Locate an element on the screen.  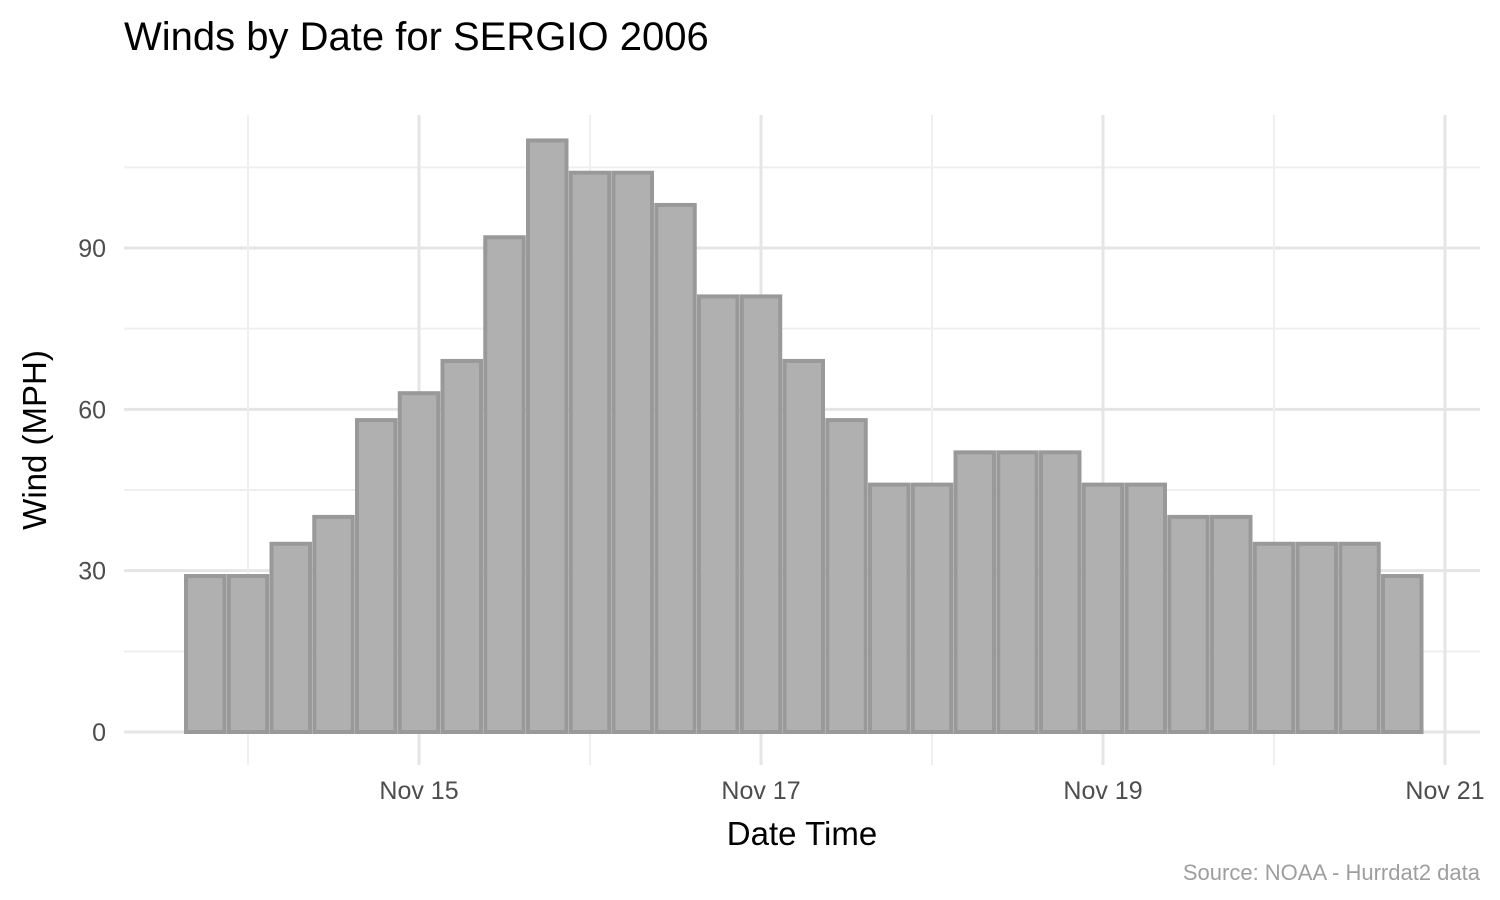
y-tick-label: 90 is located at coordinates (92, 249).